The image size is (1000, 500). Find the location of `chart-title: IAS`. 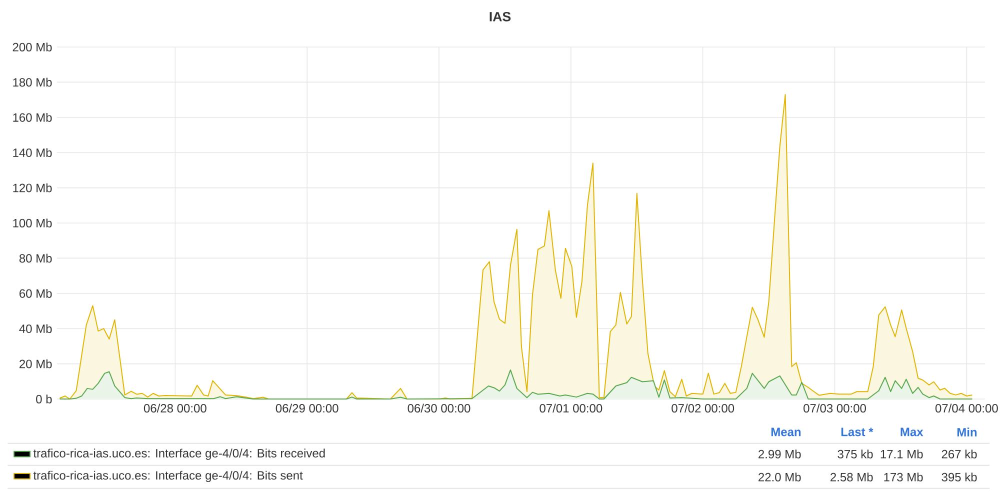

chart-title: IAS is located at coordinates (500, 17).